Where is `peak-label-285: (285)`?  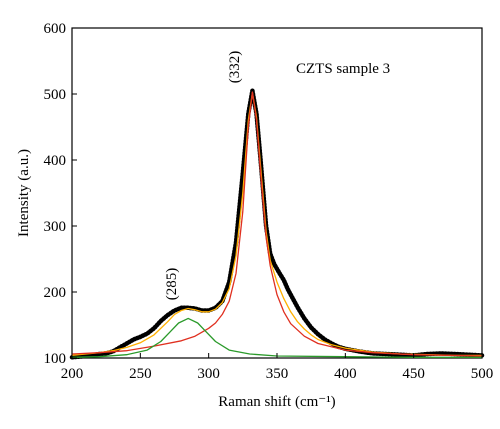 peak-label-285: (285) is located at coordinates (172, 284).